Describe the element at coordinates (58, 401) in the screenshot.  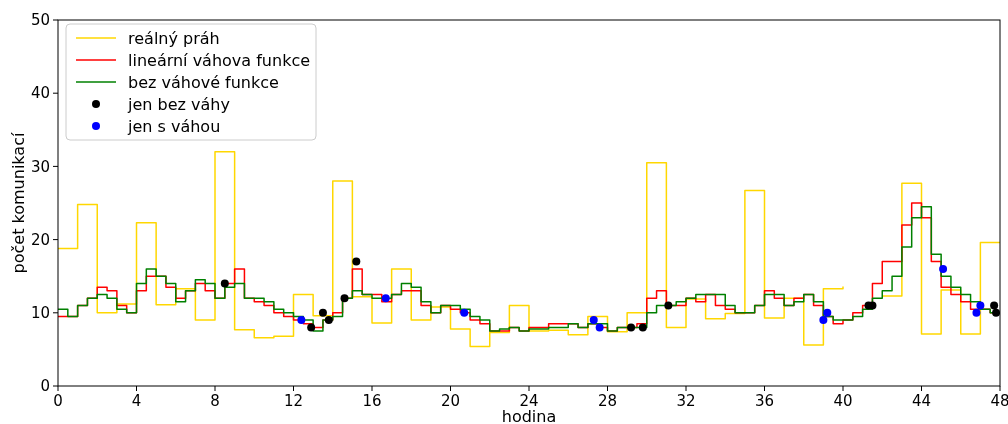
I see `x-tick-label: 0` at that location.